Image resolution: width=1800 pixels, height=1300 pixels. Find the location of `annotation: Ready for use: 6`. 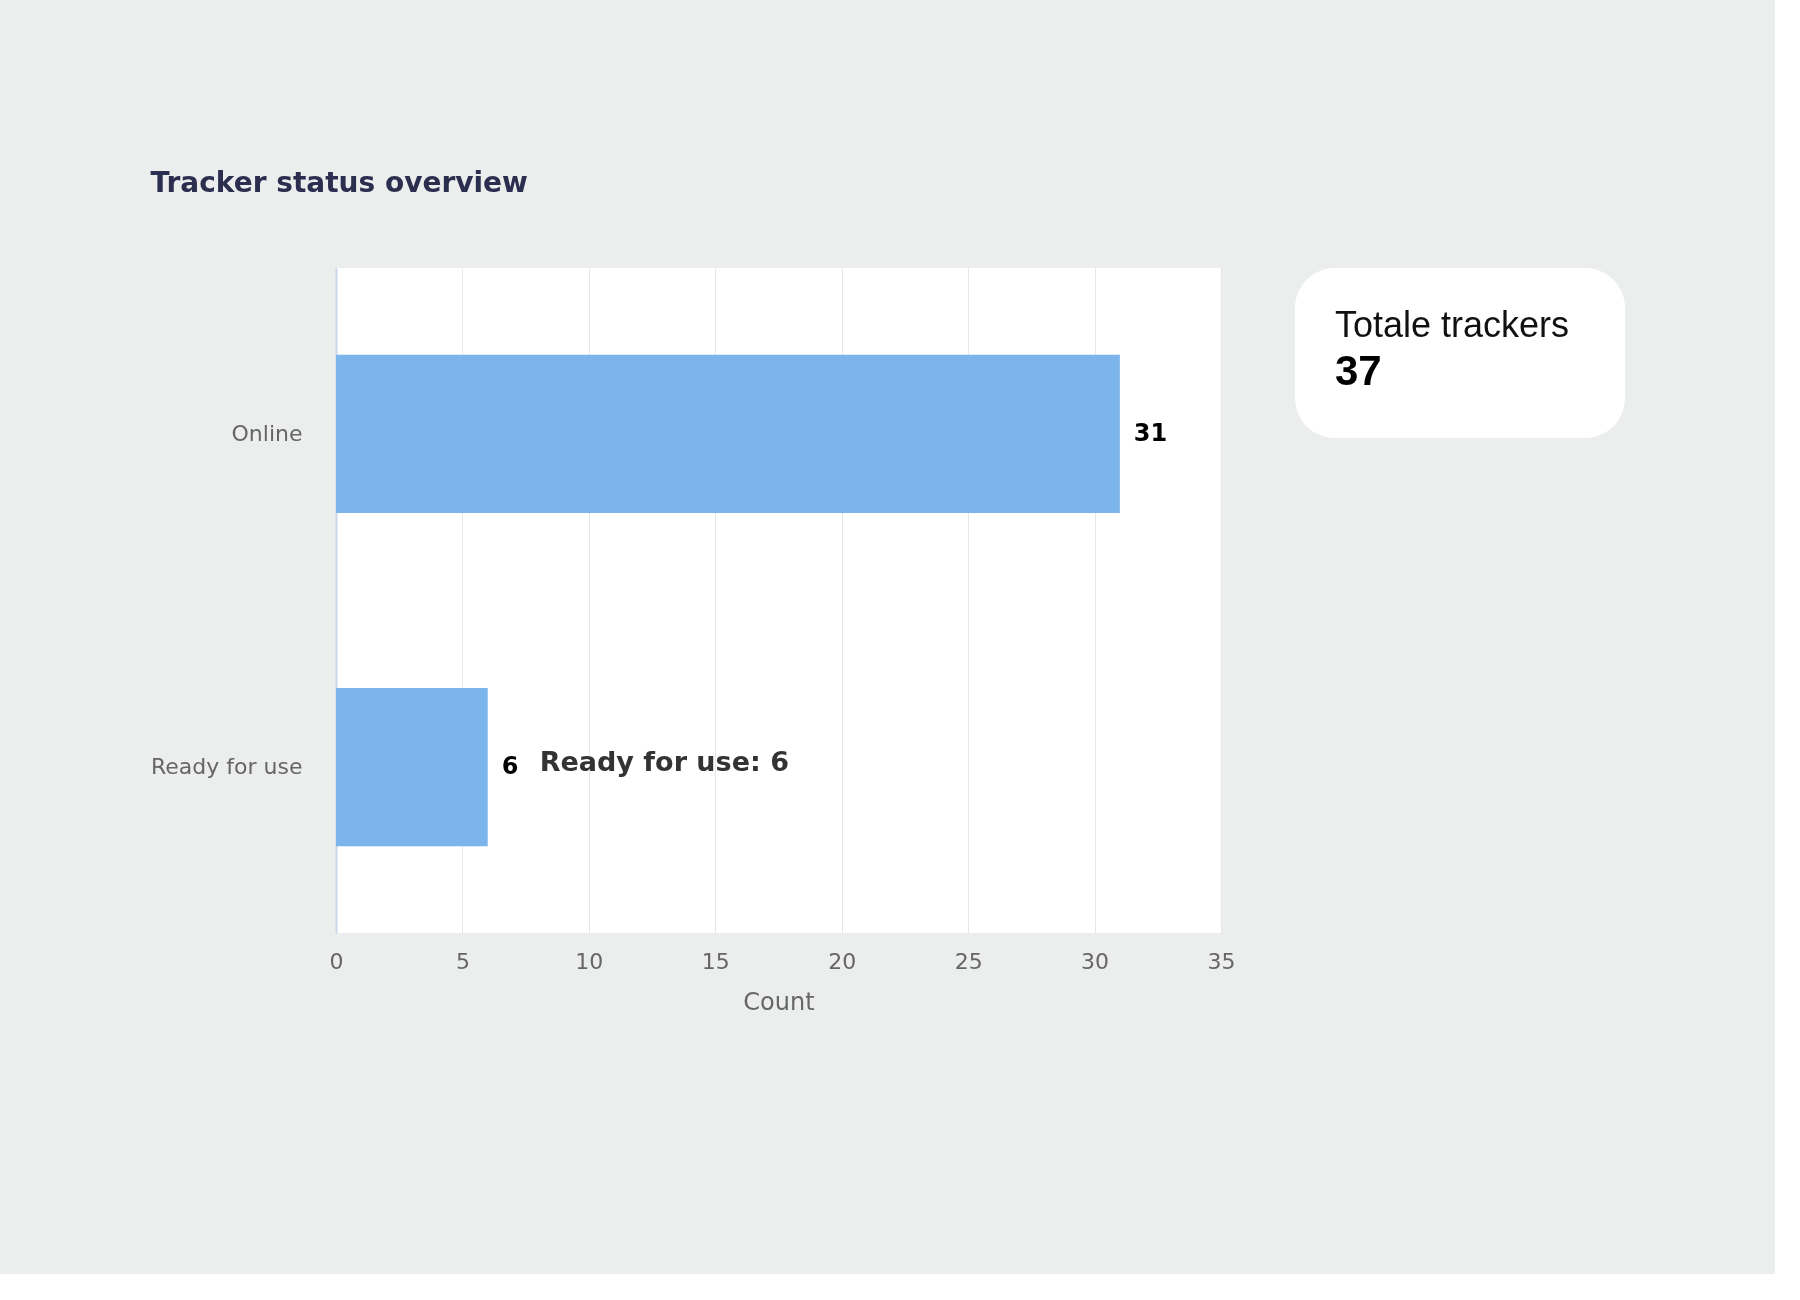

annotation: Ready for use: 6 is located at coordinates (664, 762).